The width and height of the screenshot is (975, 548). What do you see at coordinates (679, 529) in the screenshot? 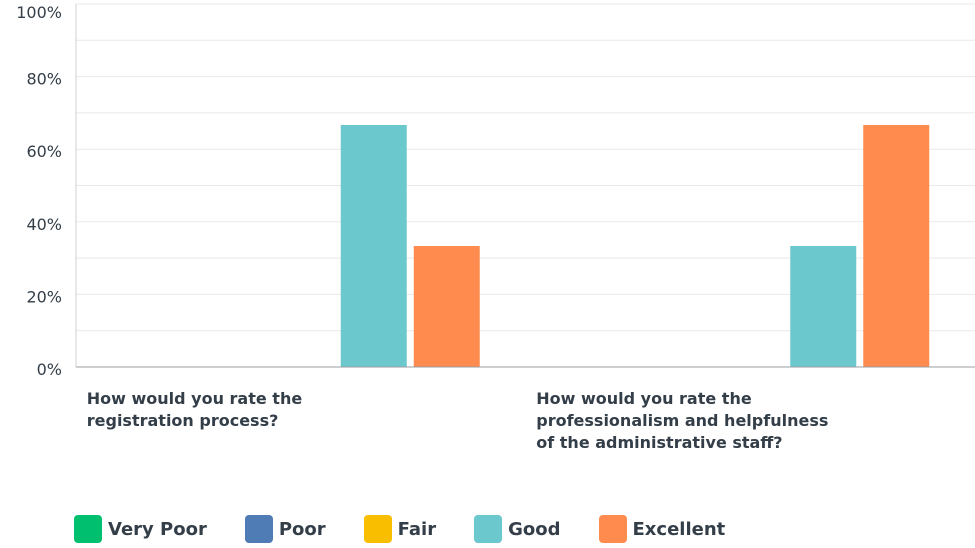
I see `legend-label: Excellent` at bounding box center [679, 529].